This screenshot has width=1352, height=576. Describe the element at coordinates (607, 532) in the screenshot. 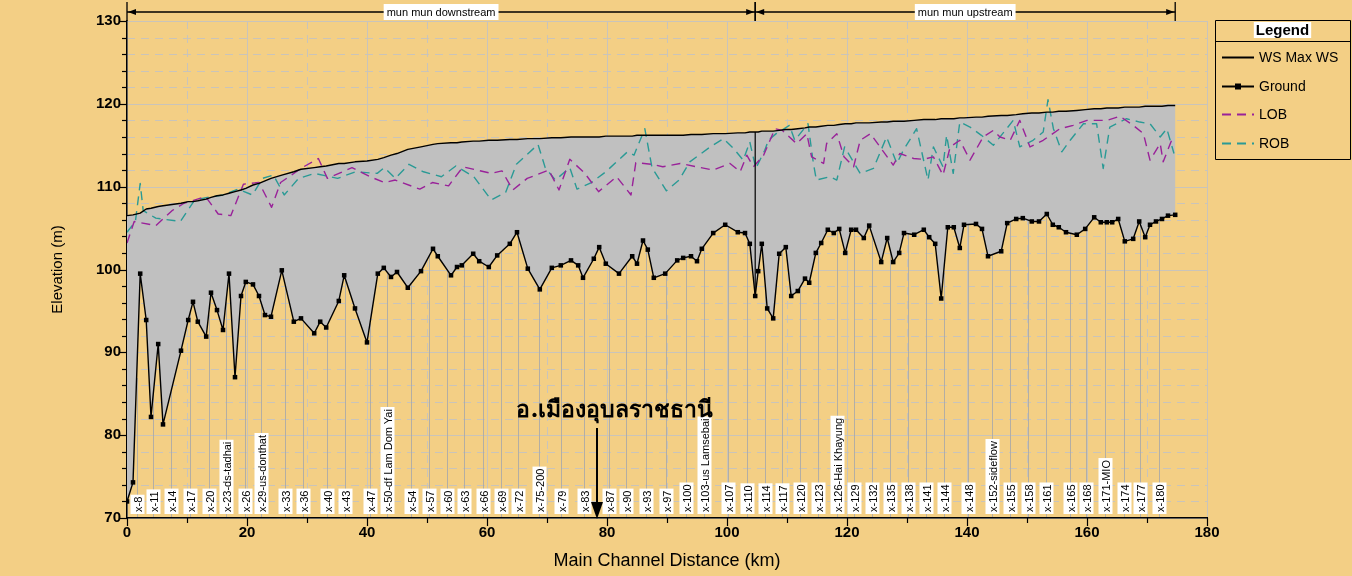

I see `x-tick-label: 80` at that location.